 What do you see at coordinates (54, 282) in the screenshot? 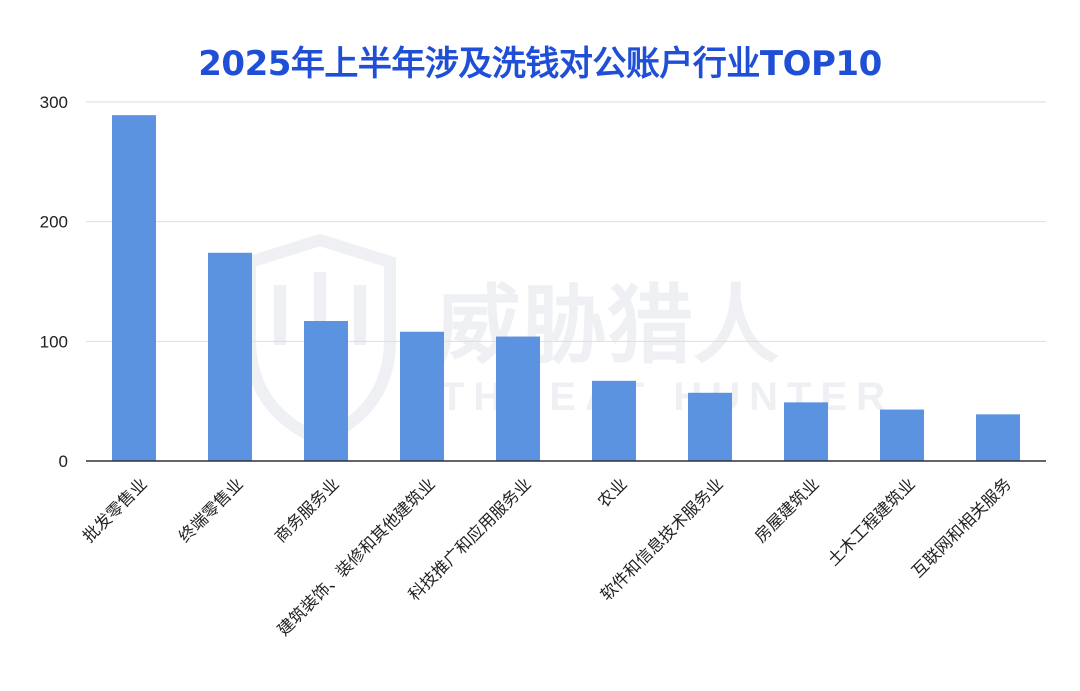
I see `y-axis-ticks: 0 100 200 300` at bounding box center [54, 282].